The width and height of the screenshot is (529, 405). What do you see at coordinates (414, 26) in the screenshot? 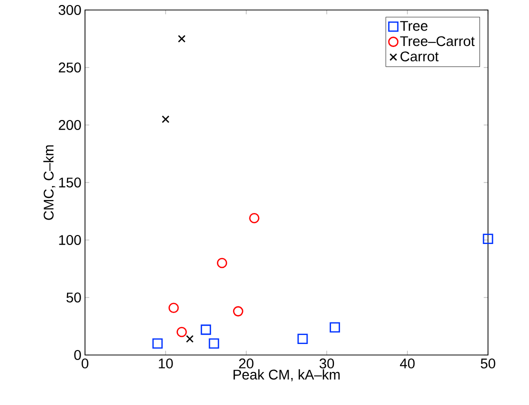
I see `legend-label: Tree` at bounding box center [414, 26].